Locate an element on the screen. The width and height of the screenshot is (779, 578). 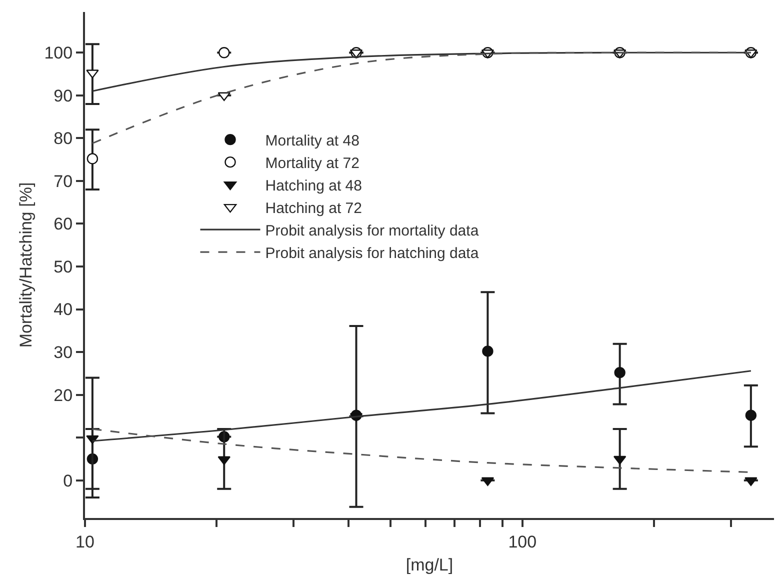
x-tick-label: 10 is located at coordinates (85, 542).